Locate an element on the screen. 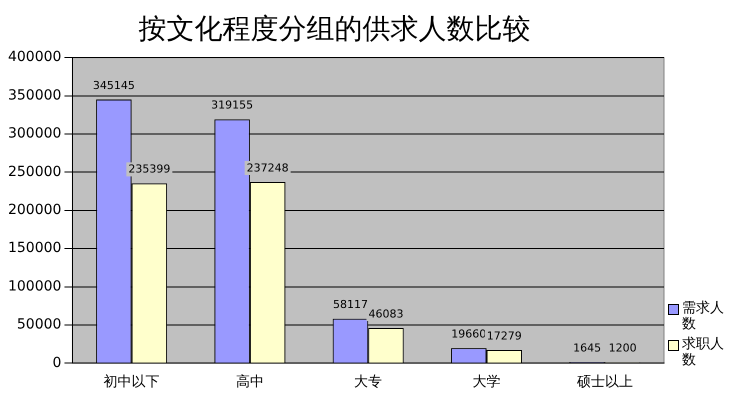 This screenshot has width=736, height=399. x-tick-label: 初中以下 is located at coordinates (132, 382).